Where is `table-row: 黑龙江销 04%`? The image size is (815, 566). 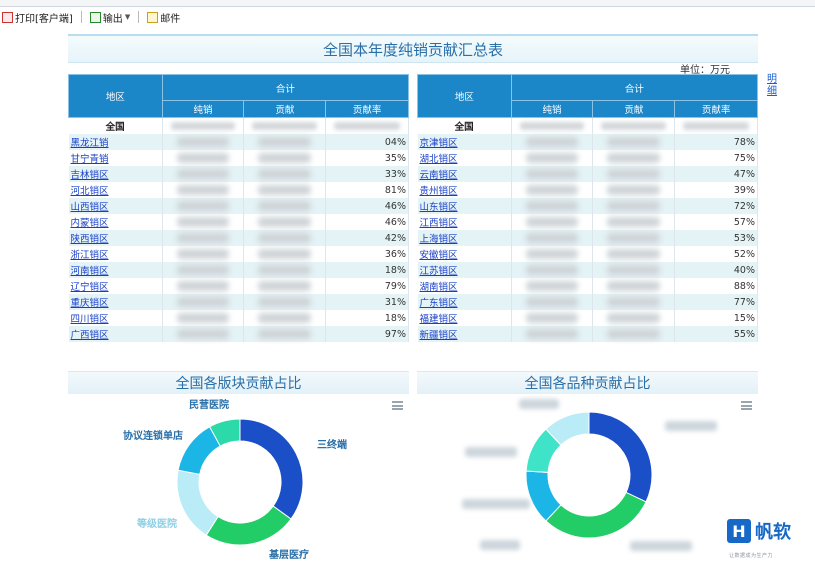 table-row: 黑龙江销 04% is located at coordinates (238, 142).